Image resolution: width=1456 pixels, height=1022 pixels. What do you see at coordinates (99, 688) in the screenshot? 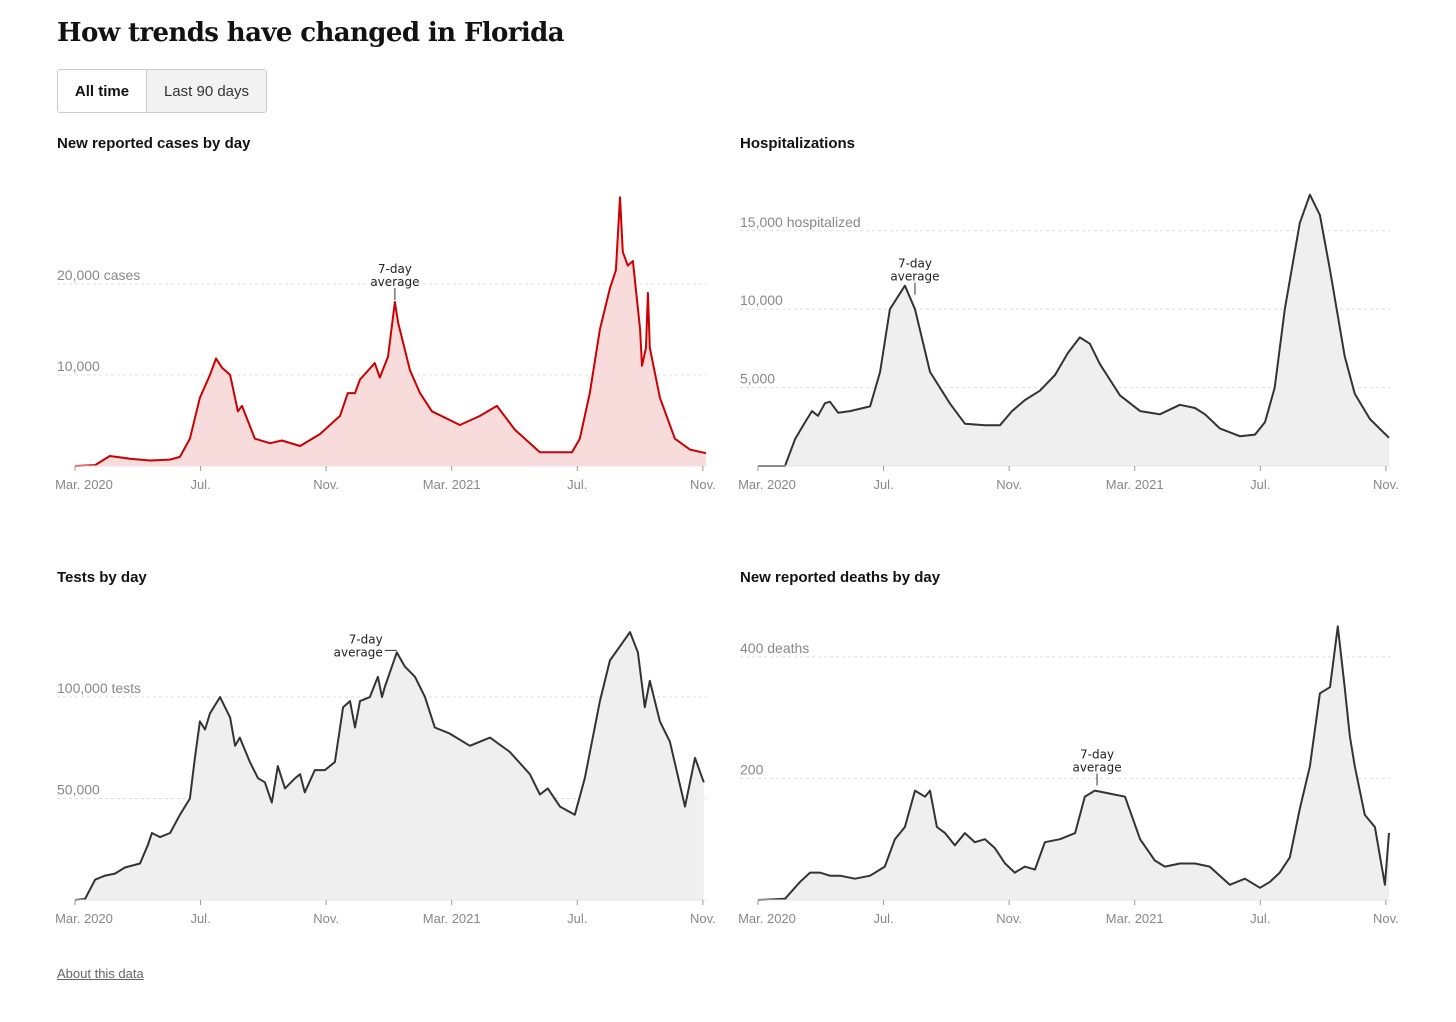
I see `y-axis-label: 100,000 tests` at bounding box center [99, 688].